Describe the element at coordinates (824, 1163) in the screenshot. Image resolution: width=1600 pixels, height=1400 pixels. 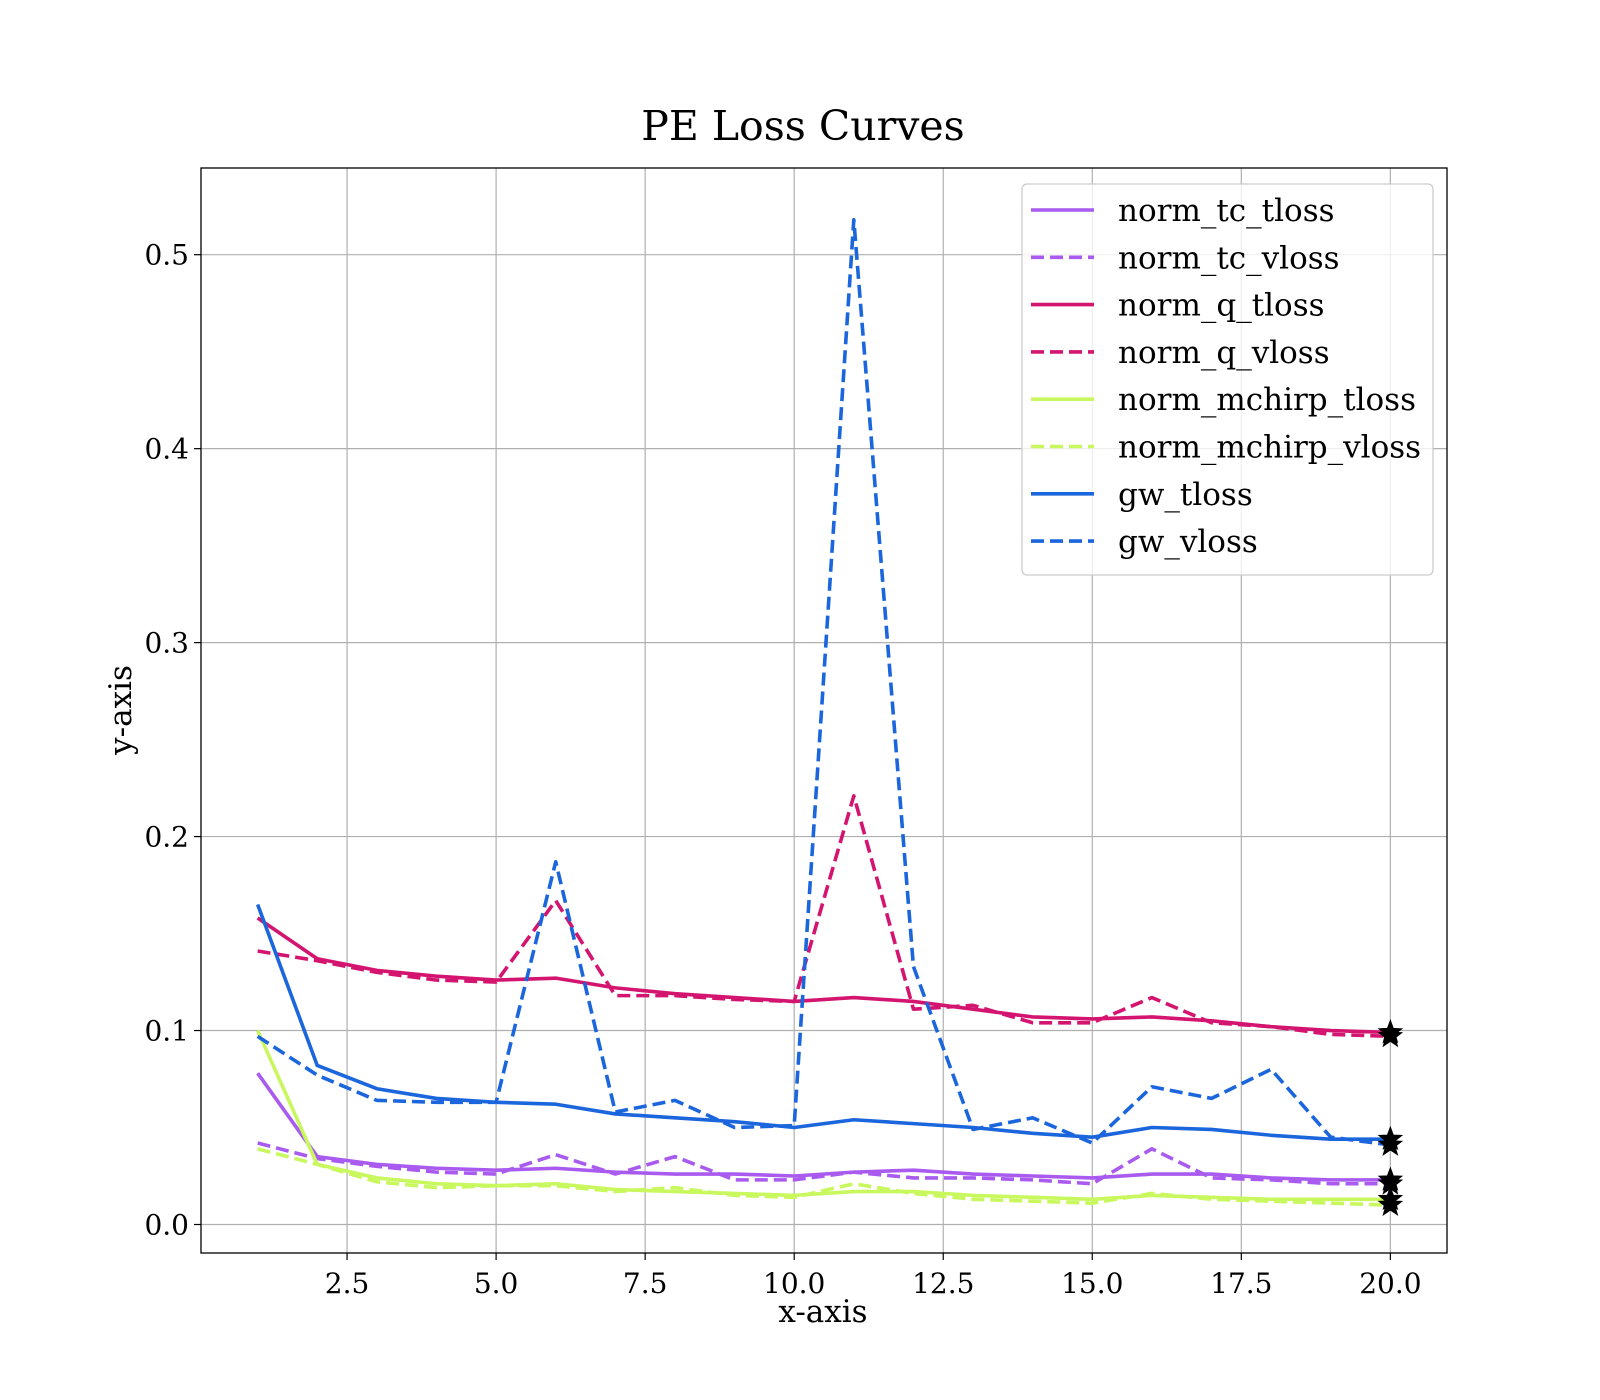
I see `series-line-norm_tc_vloss` at that location.